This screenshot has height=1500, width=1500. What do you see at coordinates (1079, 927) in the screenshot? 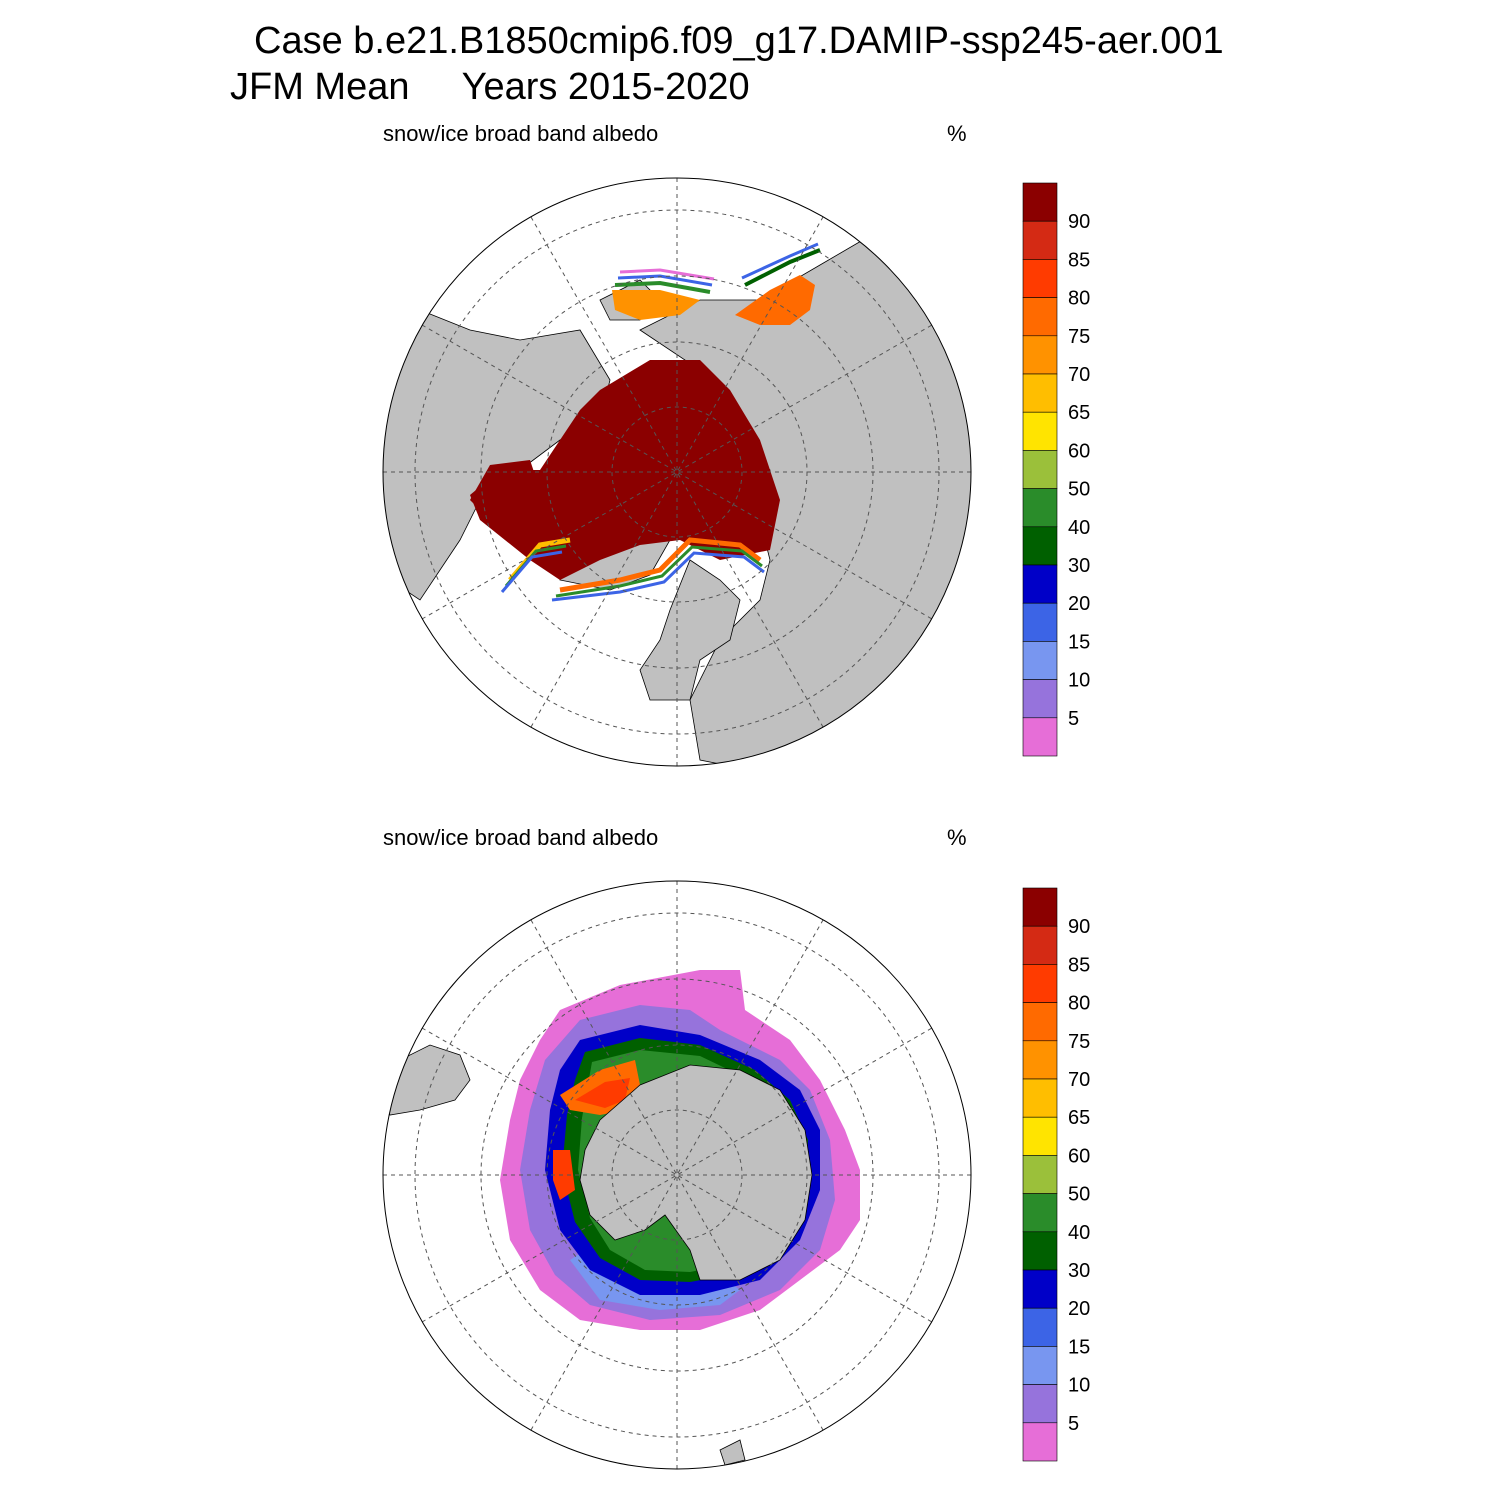
I see `south-colorbar-label: 90` at bounding box center [1079, 927].